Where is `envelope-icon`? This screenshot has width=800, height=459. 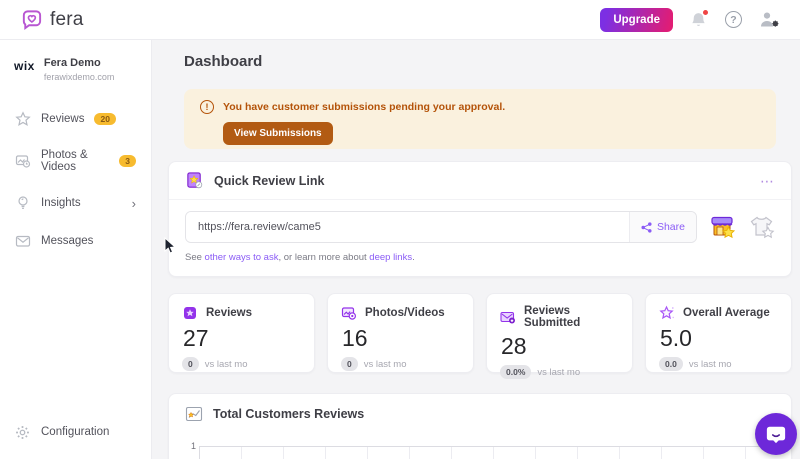 envelope-icon is located at coordinates (23, 241).